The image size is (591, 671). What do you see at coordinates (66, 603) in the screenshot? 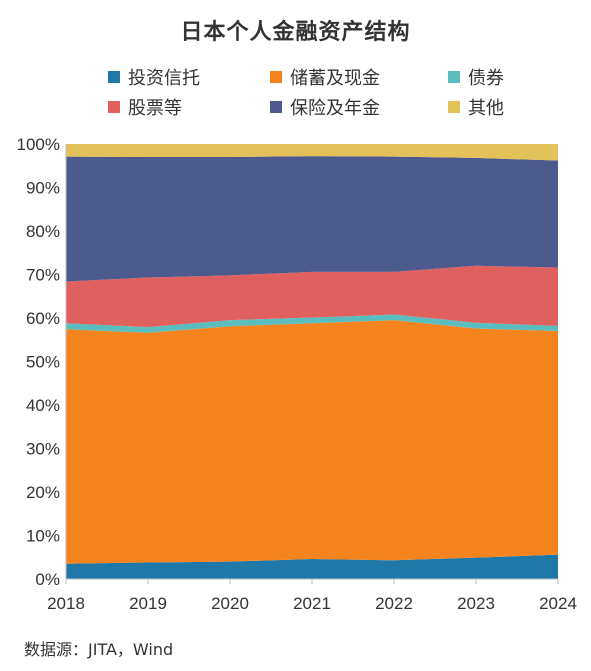
I see `x-tick-label: 2018` at bounding box center [66, 603].